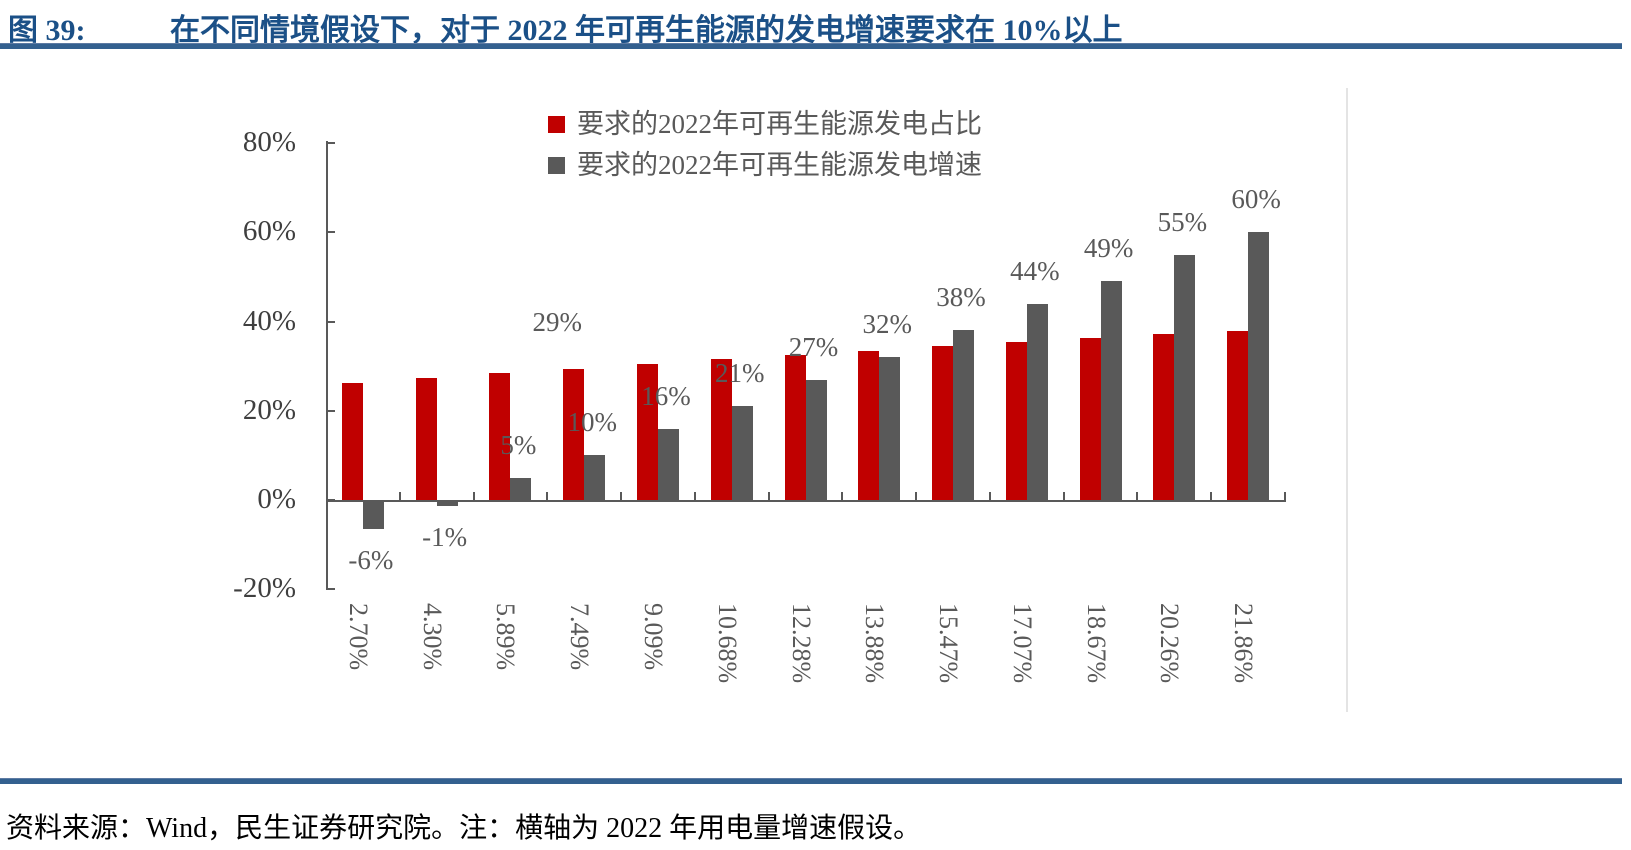 The image size is (1631, 850). What do you see at coordinates (506, 637) in the screenshot?
I see `x-category-label: 5.89%` at bounding box center [506, 637].